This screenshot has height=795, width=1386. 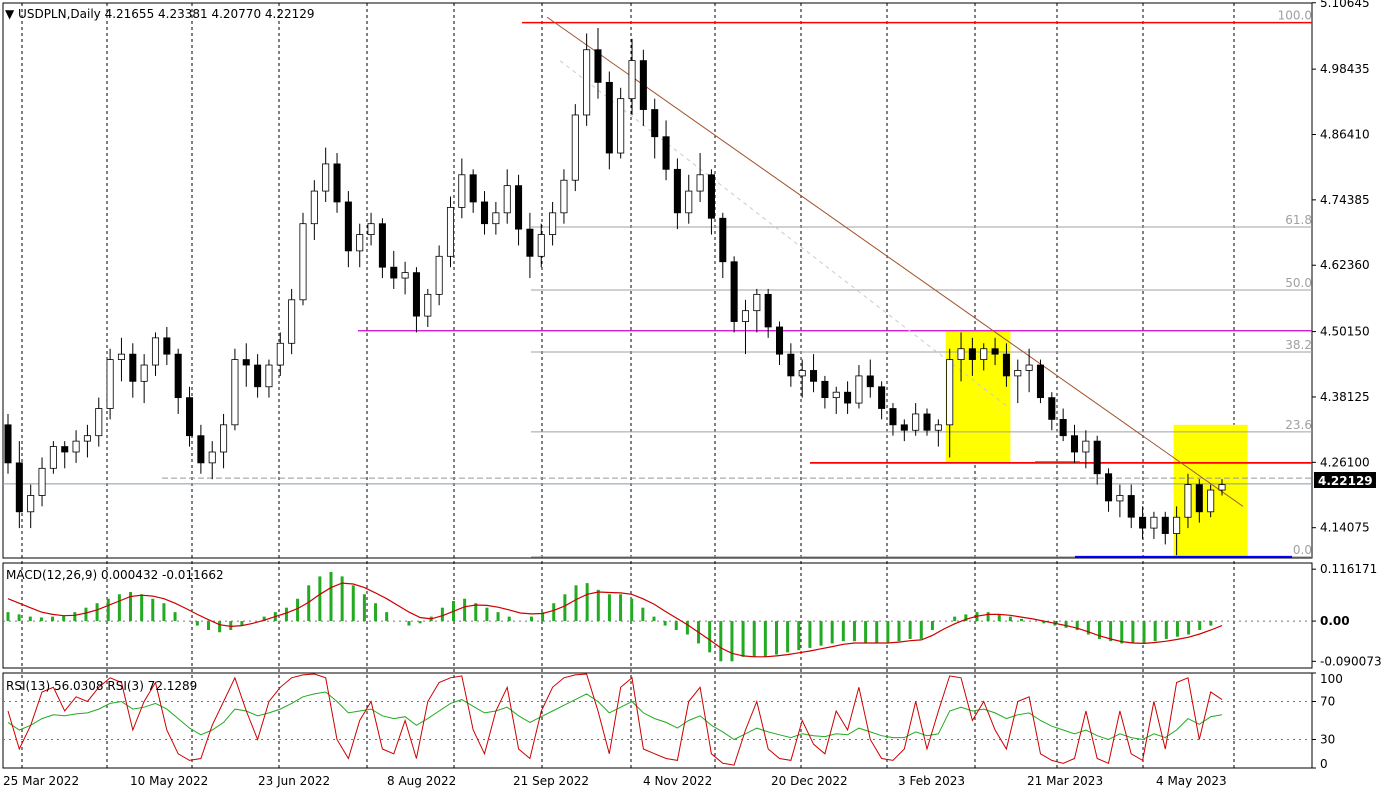 I want to click on y-axis-tick-label: 4.14075, so click(x=1345, y=528).